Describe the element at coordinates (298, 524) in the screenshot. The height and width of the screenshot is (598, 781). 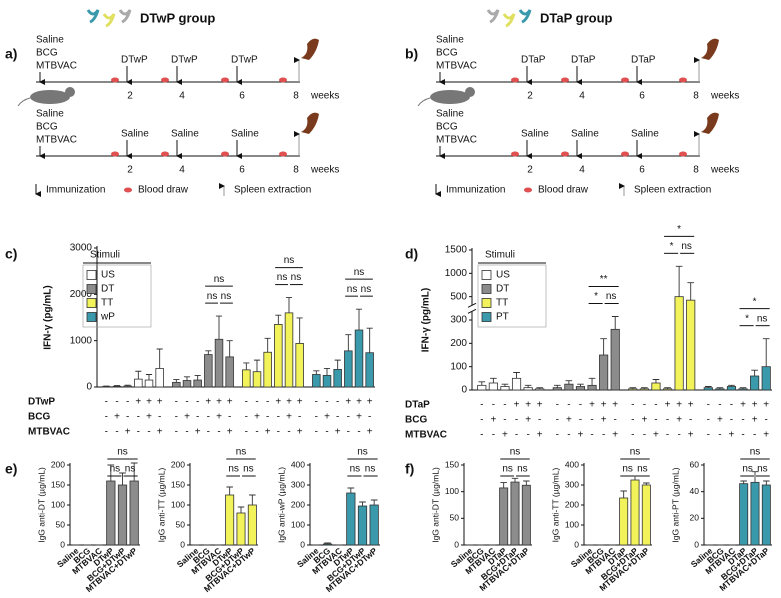
I see `y-tick-label: 100` at that location.